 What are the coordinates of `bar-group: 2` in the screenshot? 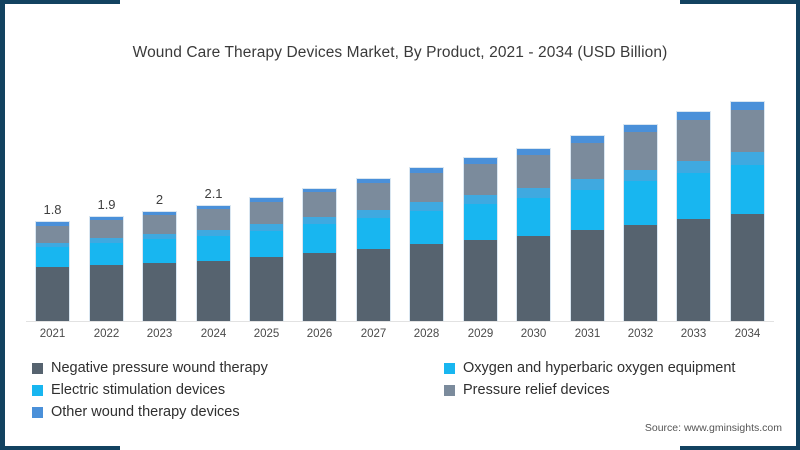 It's located at (159, 256).